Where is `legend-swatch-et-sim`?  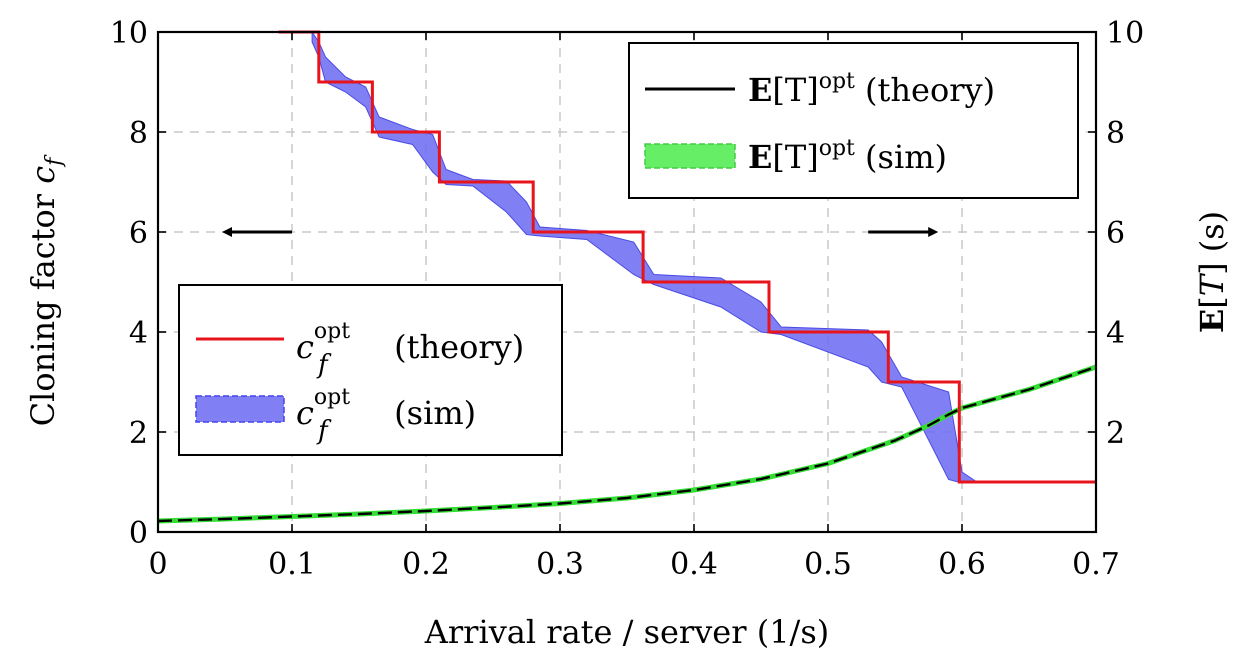
legend-swatch-et-sim is located at coordinates (690, 156).